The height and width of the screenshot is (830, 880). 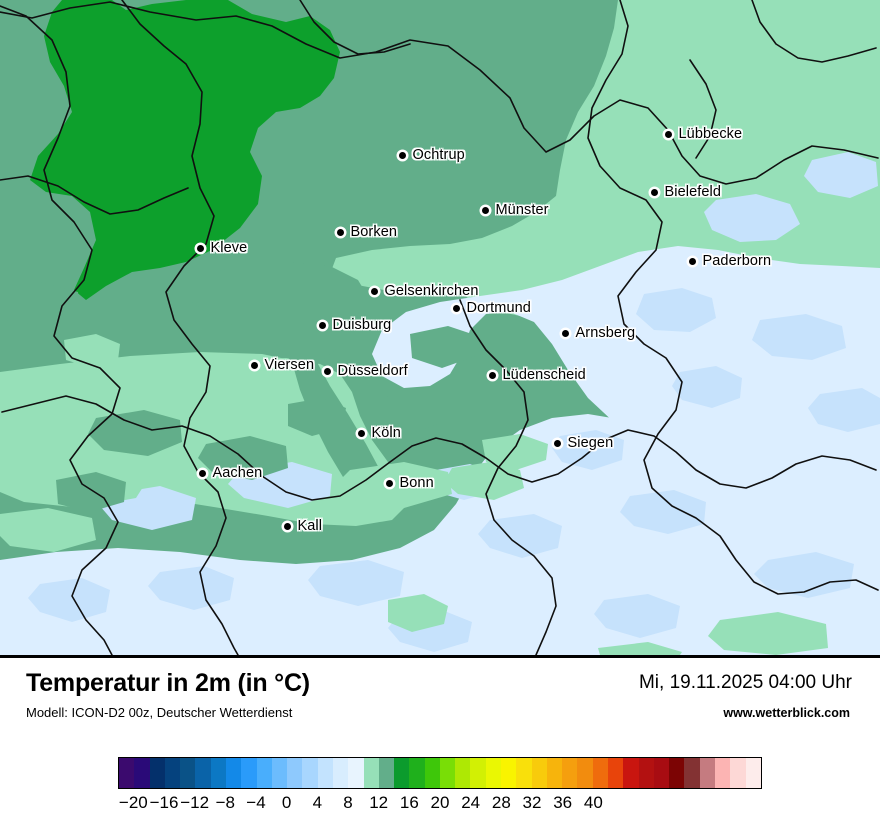 I want to click on colorbar-tick: −16, so click(x=164, y=802).